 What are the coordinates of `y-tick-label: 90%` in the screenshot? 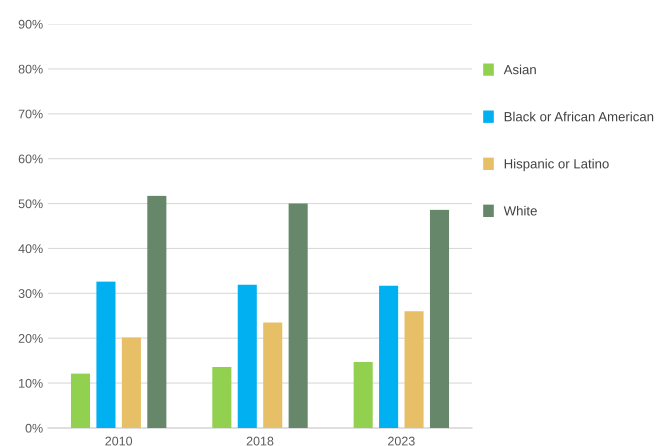 It's located at (30, 24).